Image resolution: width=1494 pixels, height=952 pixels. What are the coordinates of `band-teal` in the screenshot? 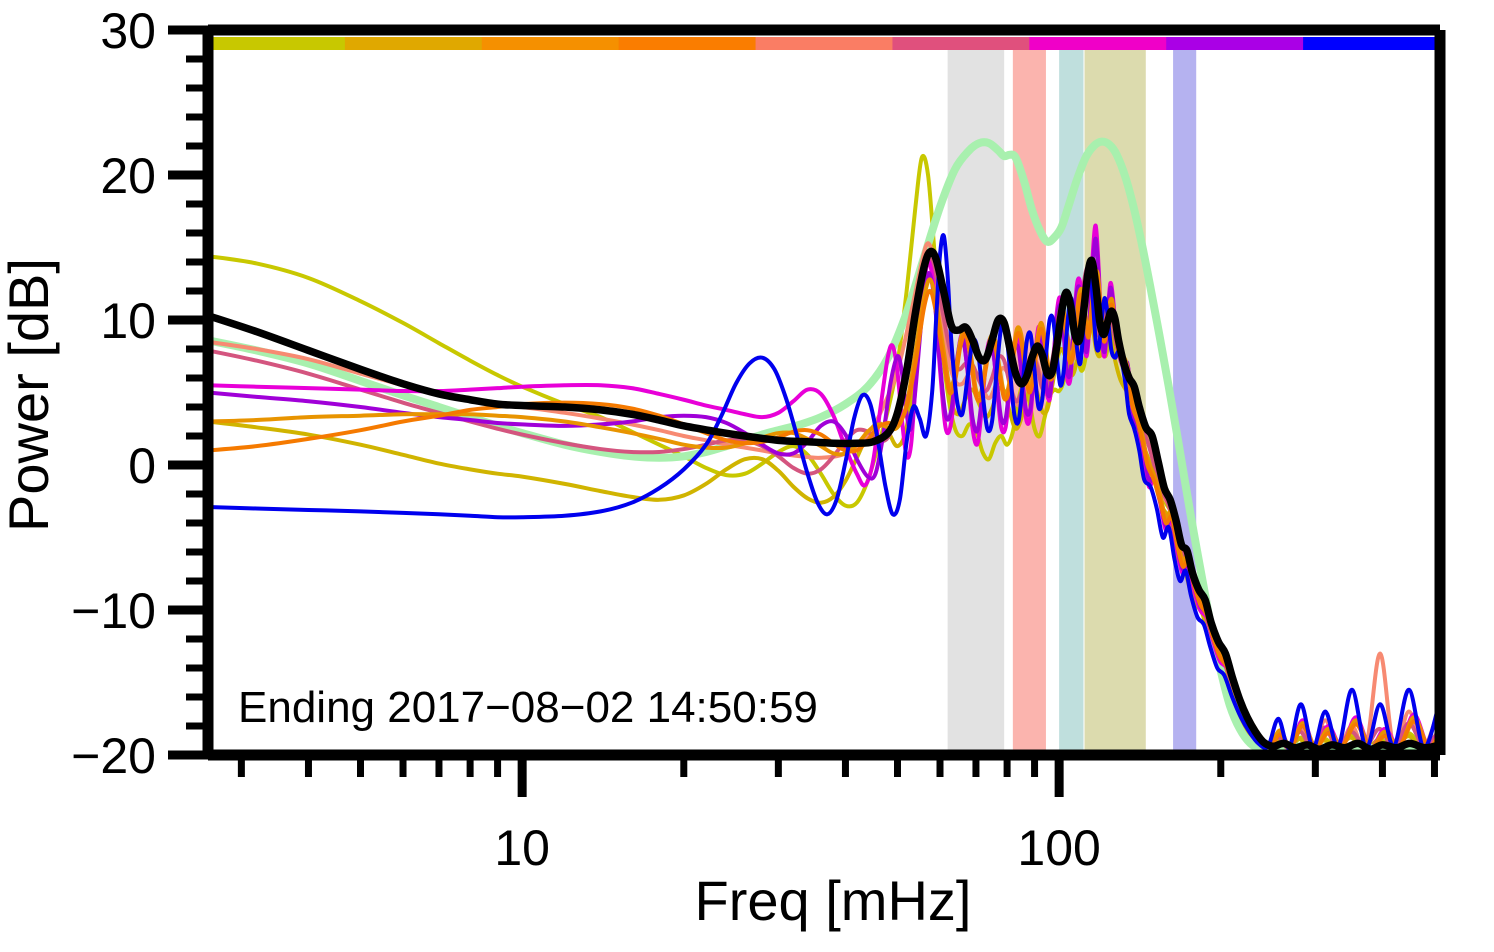 It's located at (1071, 401).